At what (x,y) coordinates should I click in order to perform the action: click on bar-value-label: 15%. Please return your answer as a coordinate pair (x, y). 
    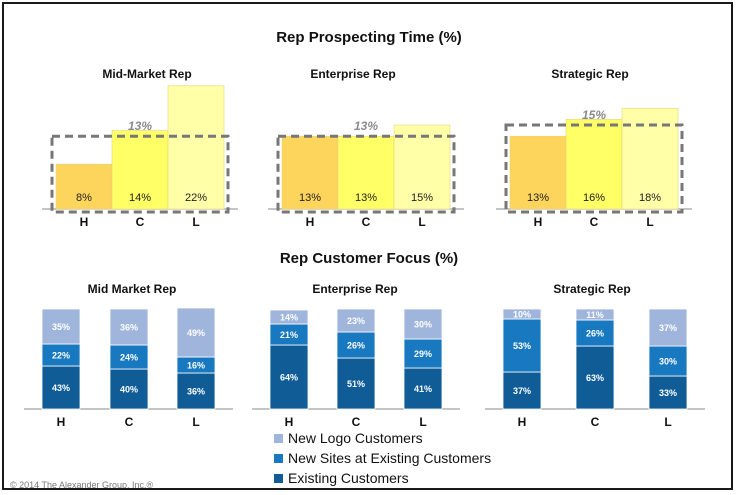
    Looking at the image, I should click on (422, 198).